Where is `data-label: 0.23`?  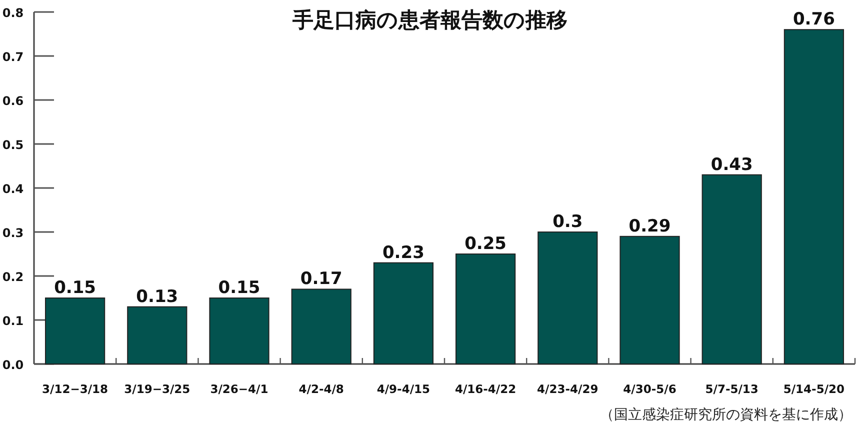 data-label: 0.23 is located at coordinates (403, 252).